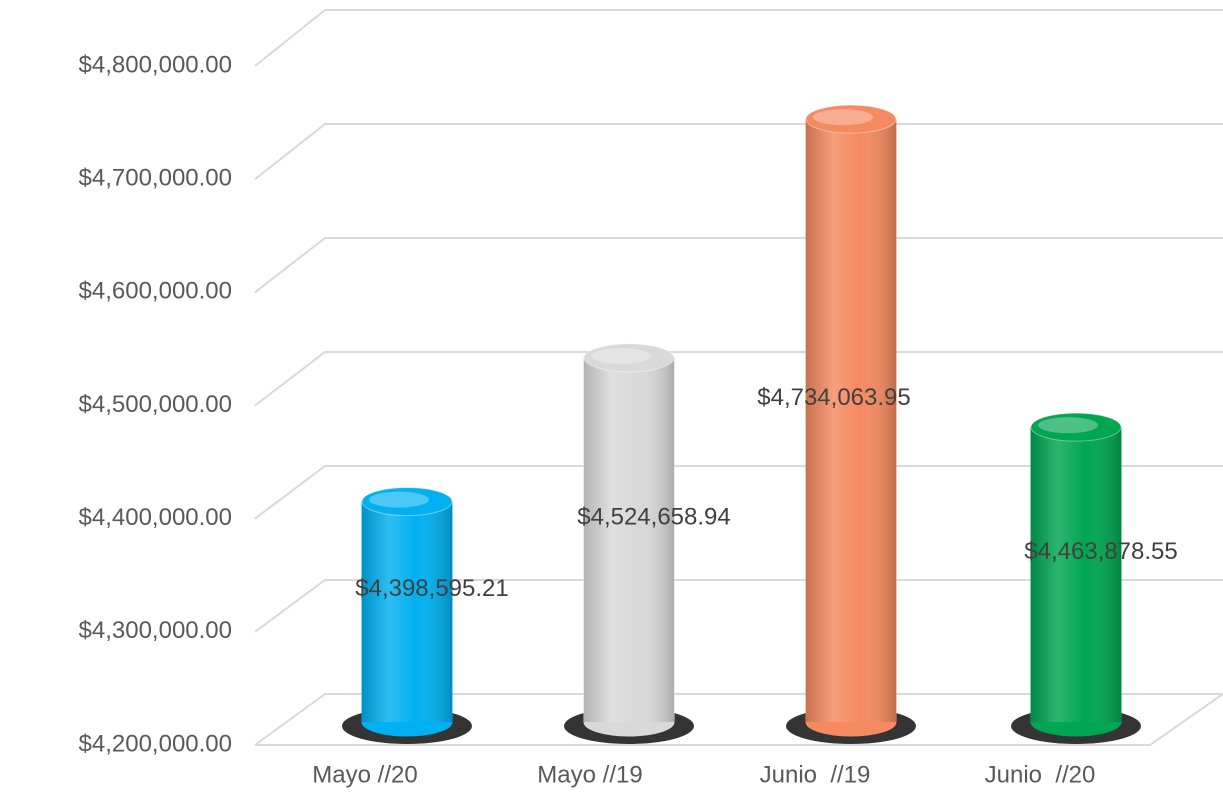 This screenshot has width=1223, height=803. I want to click on y-tick-label: $4,500,000.00, so click(155, 404).